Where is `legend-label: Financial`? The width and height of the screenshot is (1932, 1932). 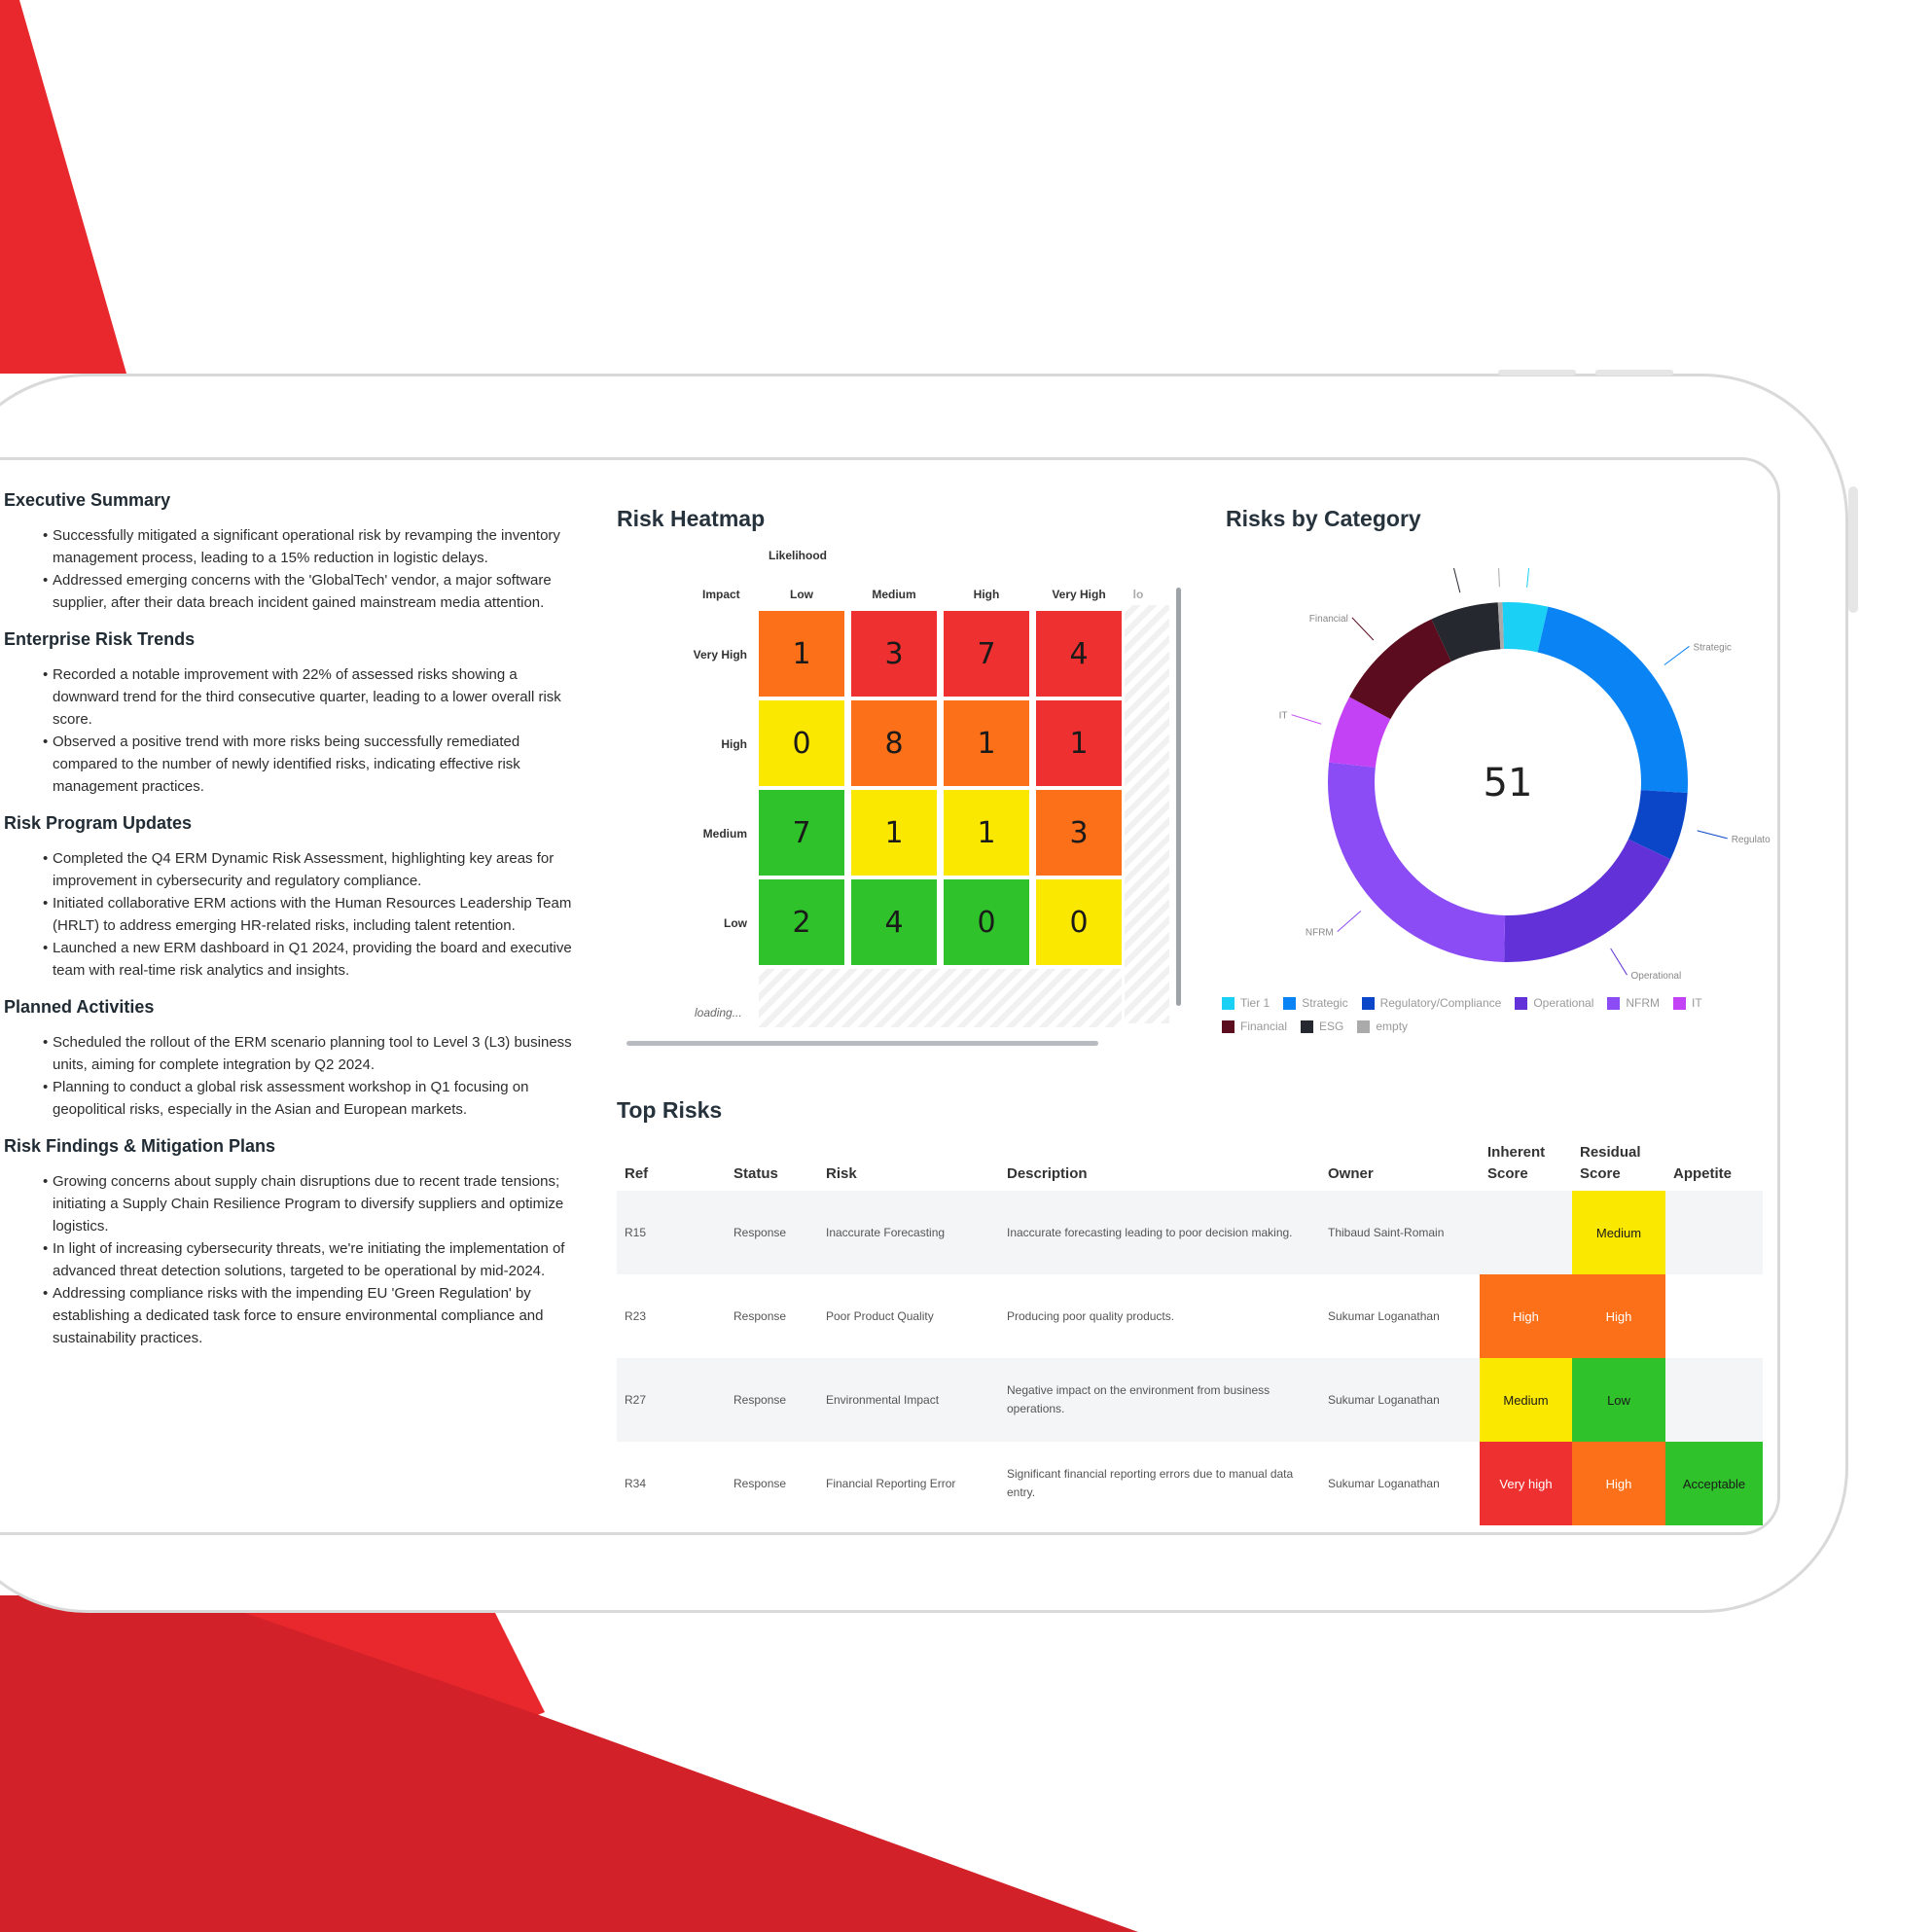
legend-label: Financial is located at coordinates (1264, 1026).